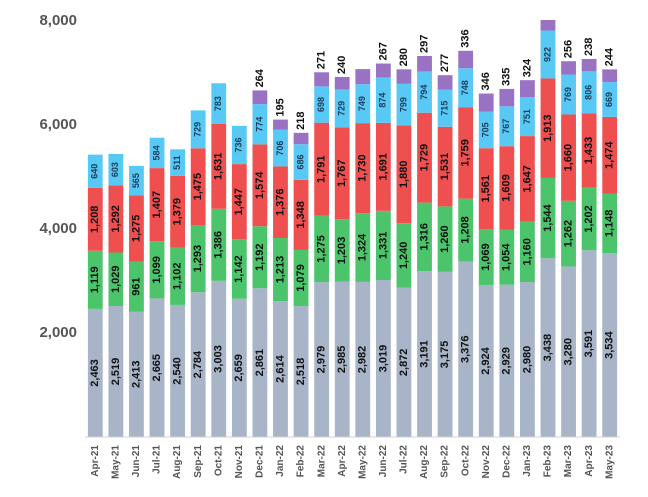 The height and width of the screenshot is (497, 648). Describe the element at coordinates (157, 368) in the screenshot. I see `data-label: 2,665` at that location.